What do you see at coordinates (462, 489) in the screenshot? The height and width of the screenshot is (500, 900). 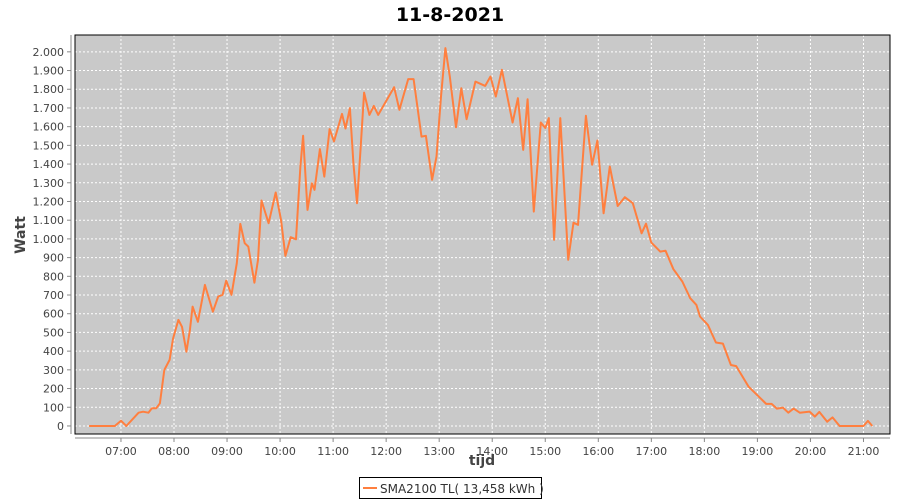 I see `legend-label: SMA2100 TL( 13,458 kWh )` at bounding box center [462, 489].